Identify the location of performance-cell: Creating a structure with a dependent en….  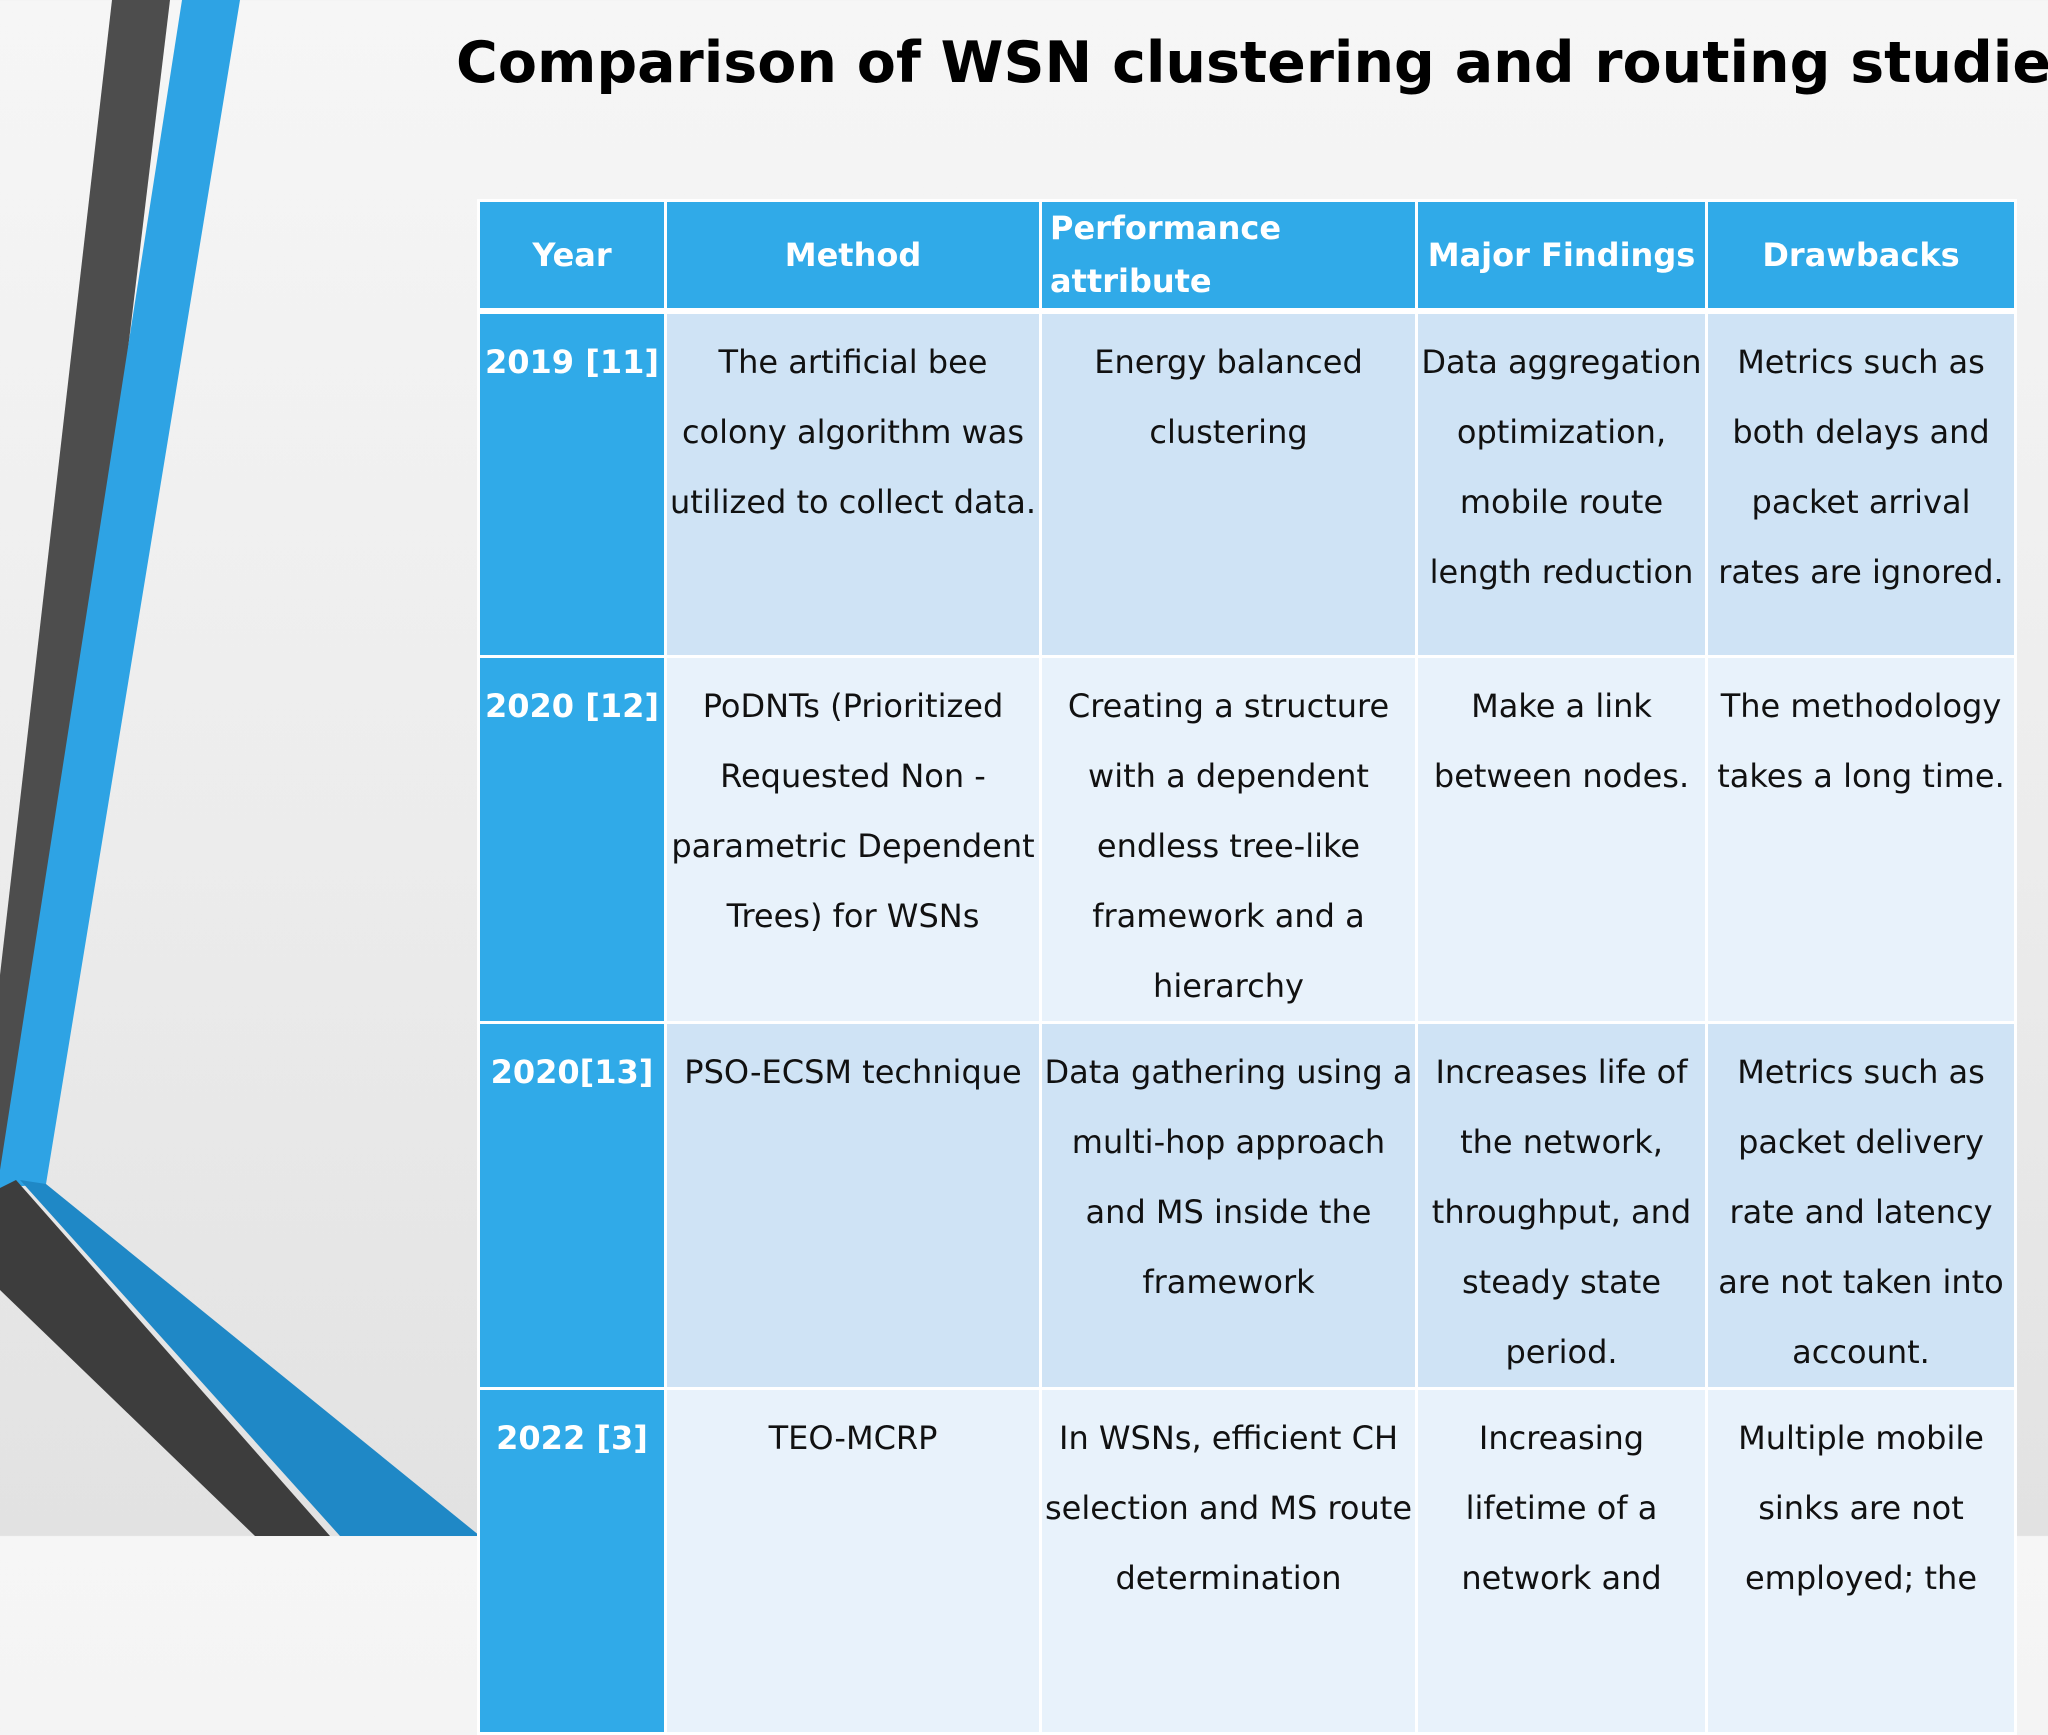
(1228, 839).